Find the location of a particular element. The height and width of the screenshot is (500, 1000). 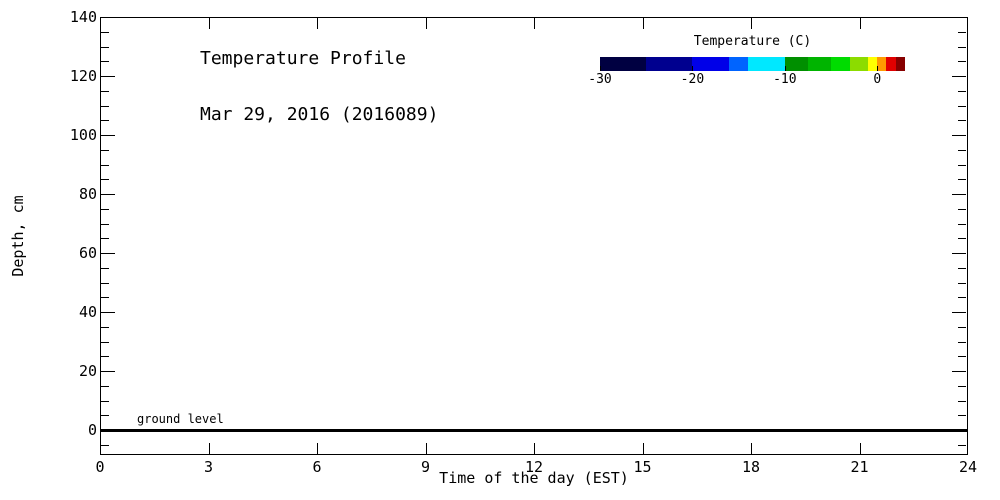

colorbar-tick-label: 0 is located at coordinates (877, 79).